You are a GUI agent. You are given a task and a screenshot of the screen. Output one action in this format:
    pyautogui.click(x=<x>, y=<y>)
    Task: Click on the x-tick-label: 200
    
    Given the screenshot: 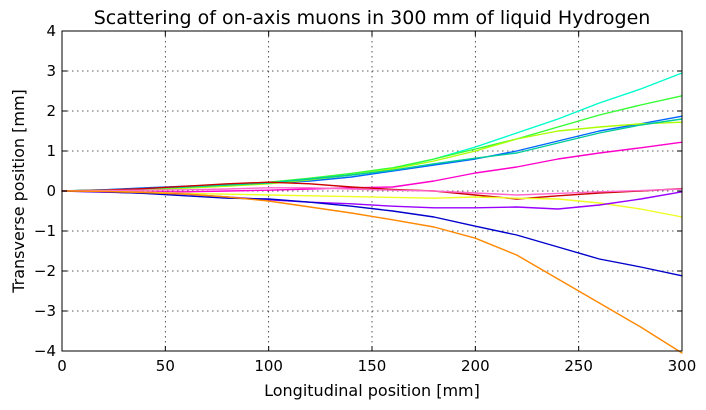 What is the action you would take?
    pyautogui.click(x=475, y=366)
    